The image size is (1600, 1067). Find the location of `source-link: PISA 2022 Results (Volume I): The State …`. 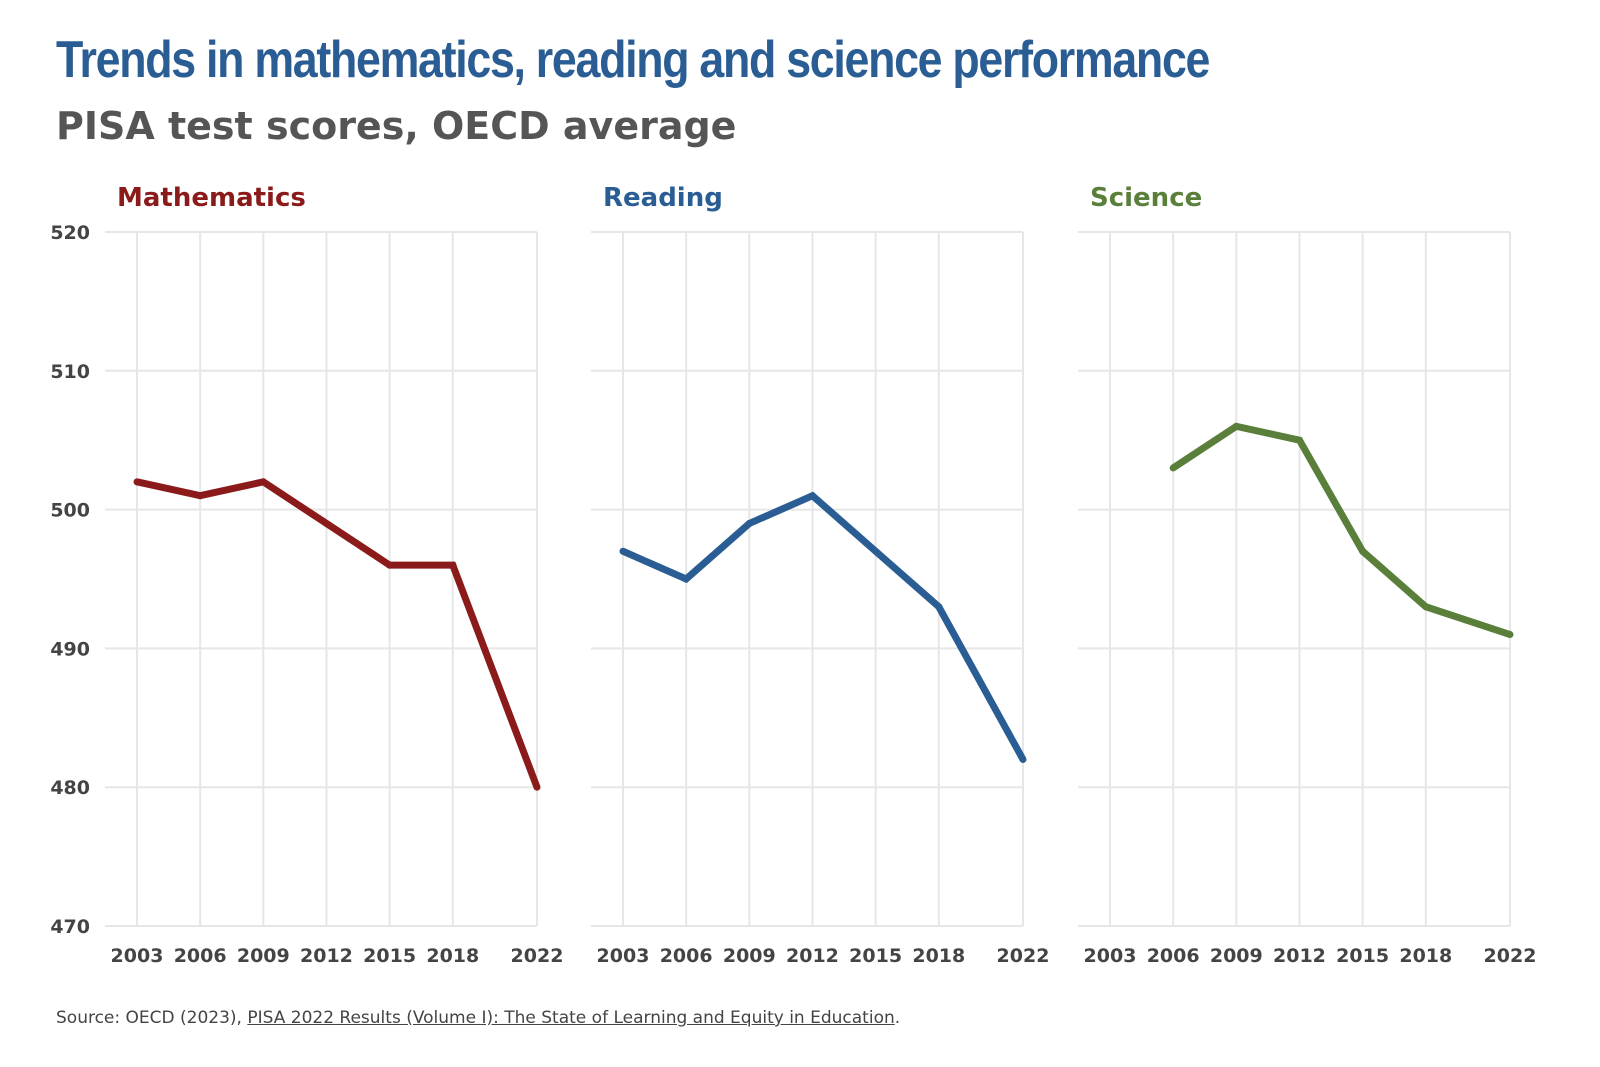

source-link: PISA 2022 Results (Volume I): The State … is located at coordinates (571, 1018).